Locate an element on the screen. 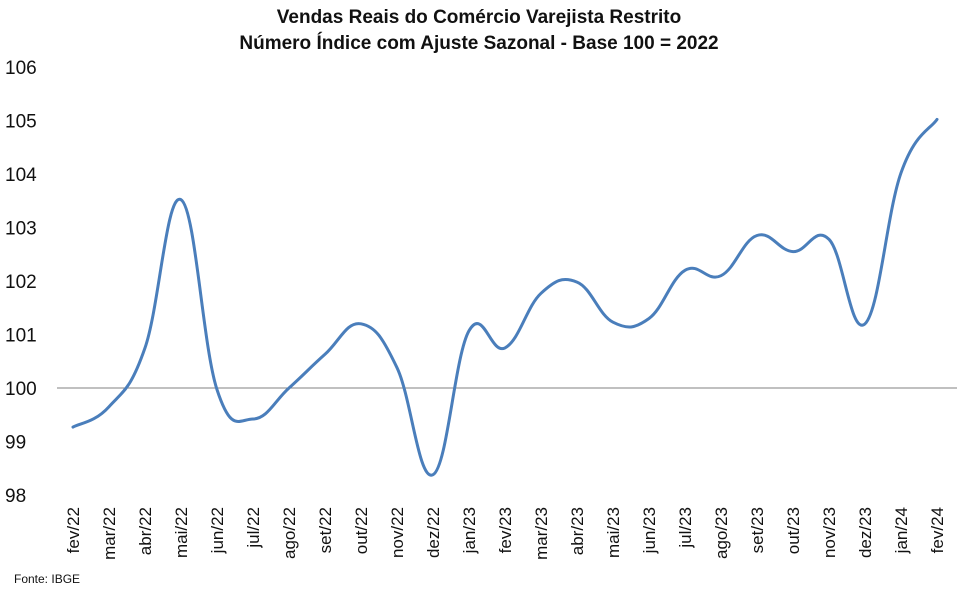 This screenshot has height=593, width=958. x-tick-label: jul/23 is located at coordinates (685, 528).